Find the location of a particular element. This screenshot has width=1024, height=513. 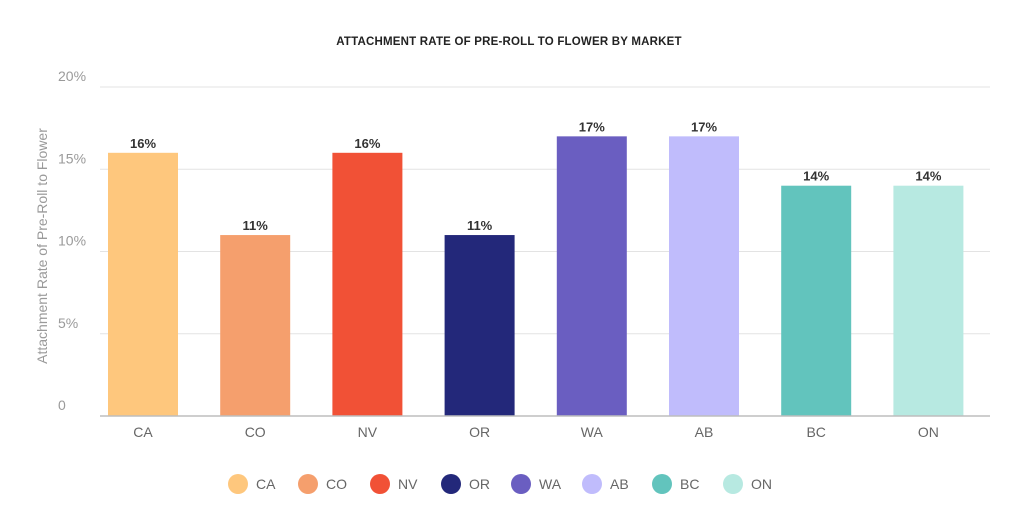

legend-label: CA is located at coordinates (266, 484).